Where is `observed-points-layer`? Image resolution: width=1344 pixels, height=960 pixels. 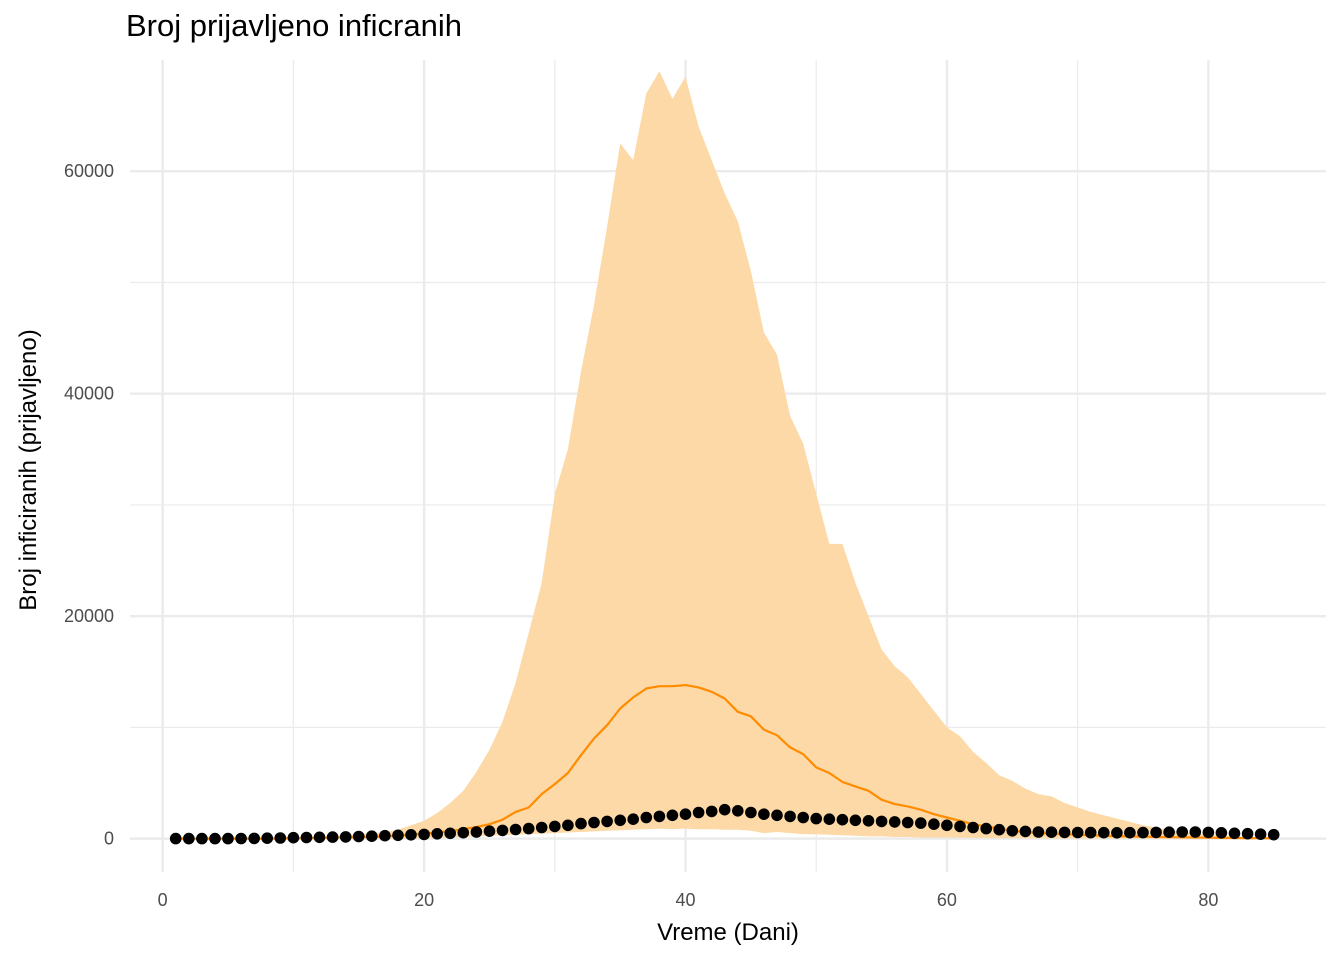
observed-points-layer is located at coordinates (724, 824).